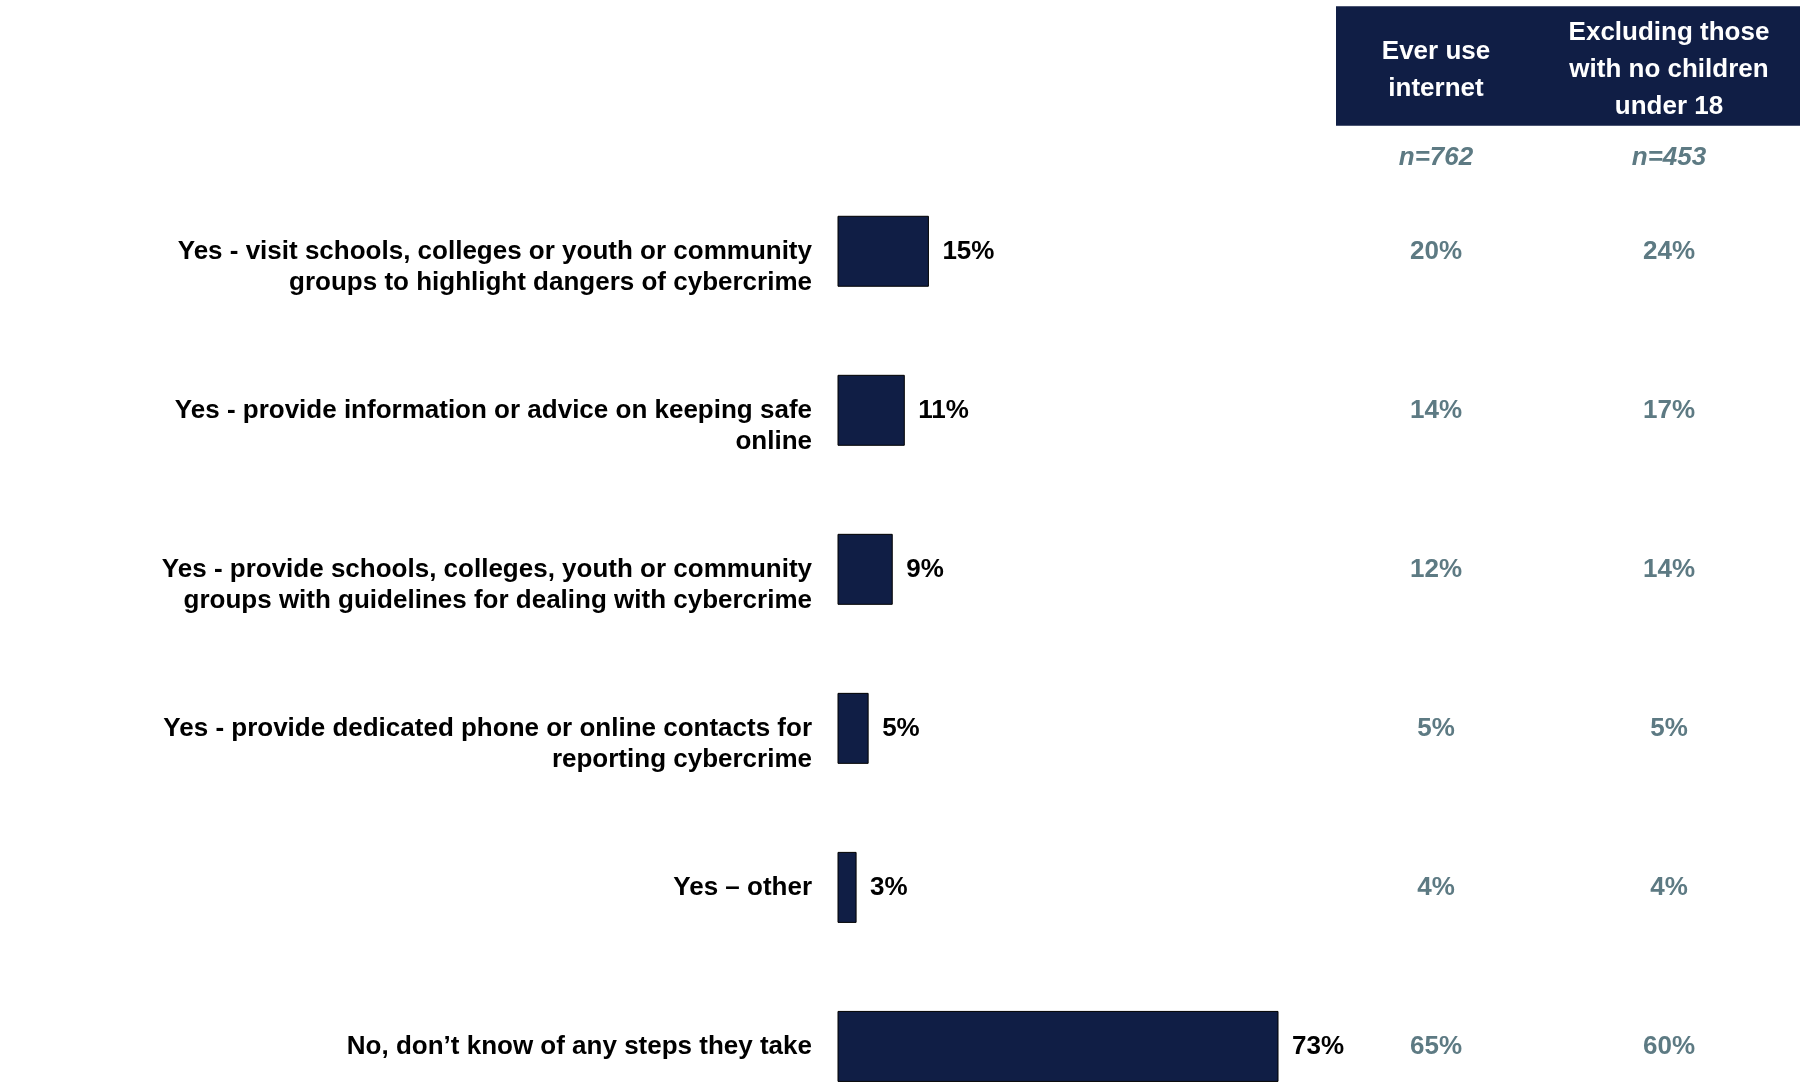 This screenshot has width=1804, height=1083. Describe the element at coordinates (1436, 1045) in the screenshot. I see `text: 65%` at that location.